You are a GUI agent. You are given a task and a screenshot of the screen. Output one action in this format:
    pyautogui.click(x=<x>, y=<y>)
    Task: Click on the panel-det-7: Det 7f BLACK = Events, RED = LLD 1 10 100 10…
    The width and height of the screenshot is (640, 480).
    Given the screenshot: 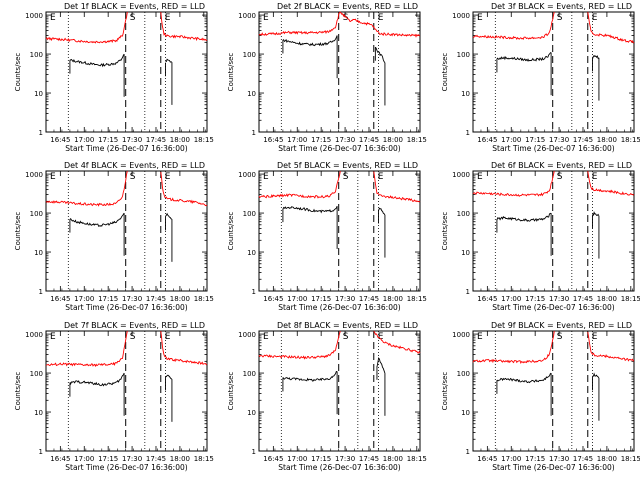 What is the action you would take?
    pyautogui.click(x=114, y=396)
    